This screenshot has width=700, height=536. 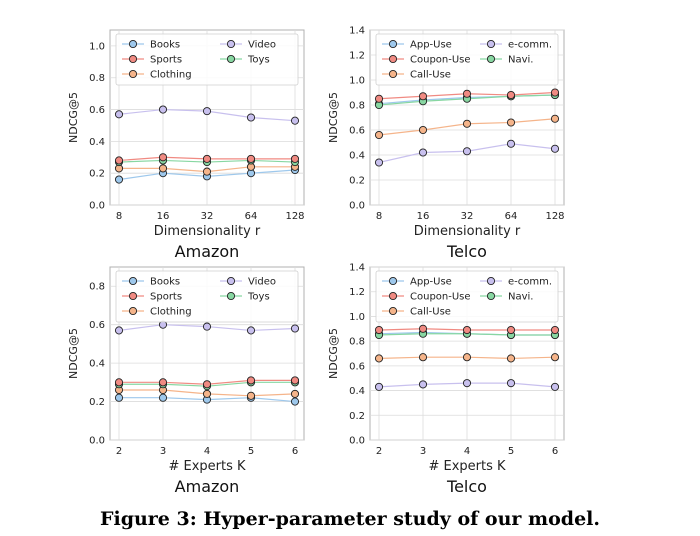 What do you see at coordinates (423, 216) in the screenshot?
I see `x-tick-label: 16` at bounding box center [423, 216].